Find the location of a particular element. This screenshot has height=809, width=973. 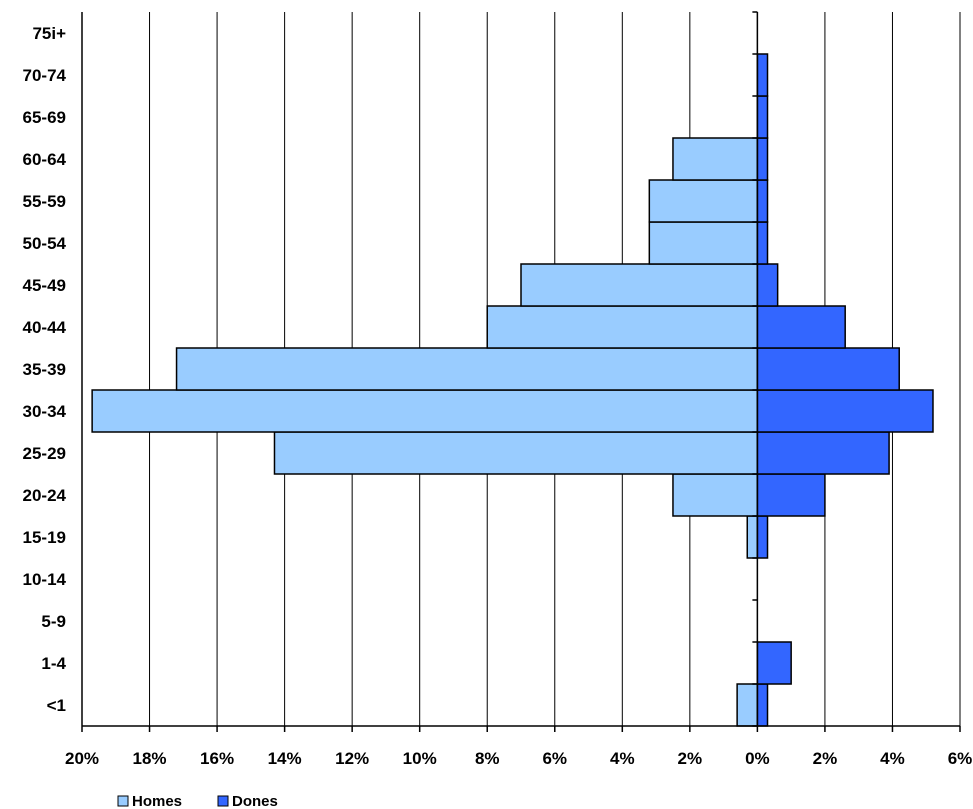

x-tick-label: 14% is located at coordinates (285, 758).